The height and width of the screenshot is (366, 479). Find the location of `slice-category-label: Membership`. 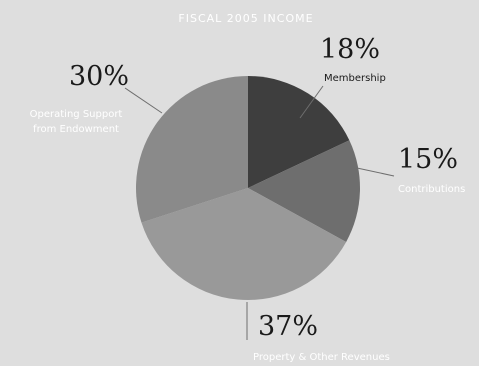

slice-category-label: Membership is located at coordinates (355, 78).